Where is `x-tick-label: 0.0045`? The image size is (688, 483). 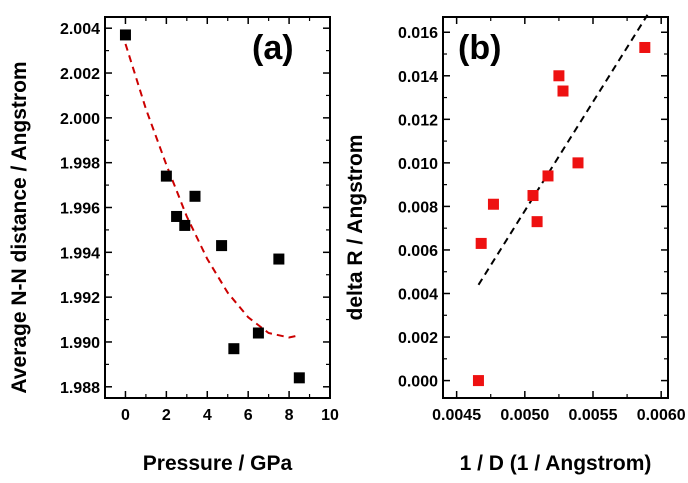
x-tick-label: 0.0045 is located at coordinates (456, 415).